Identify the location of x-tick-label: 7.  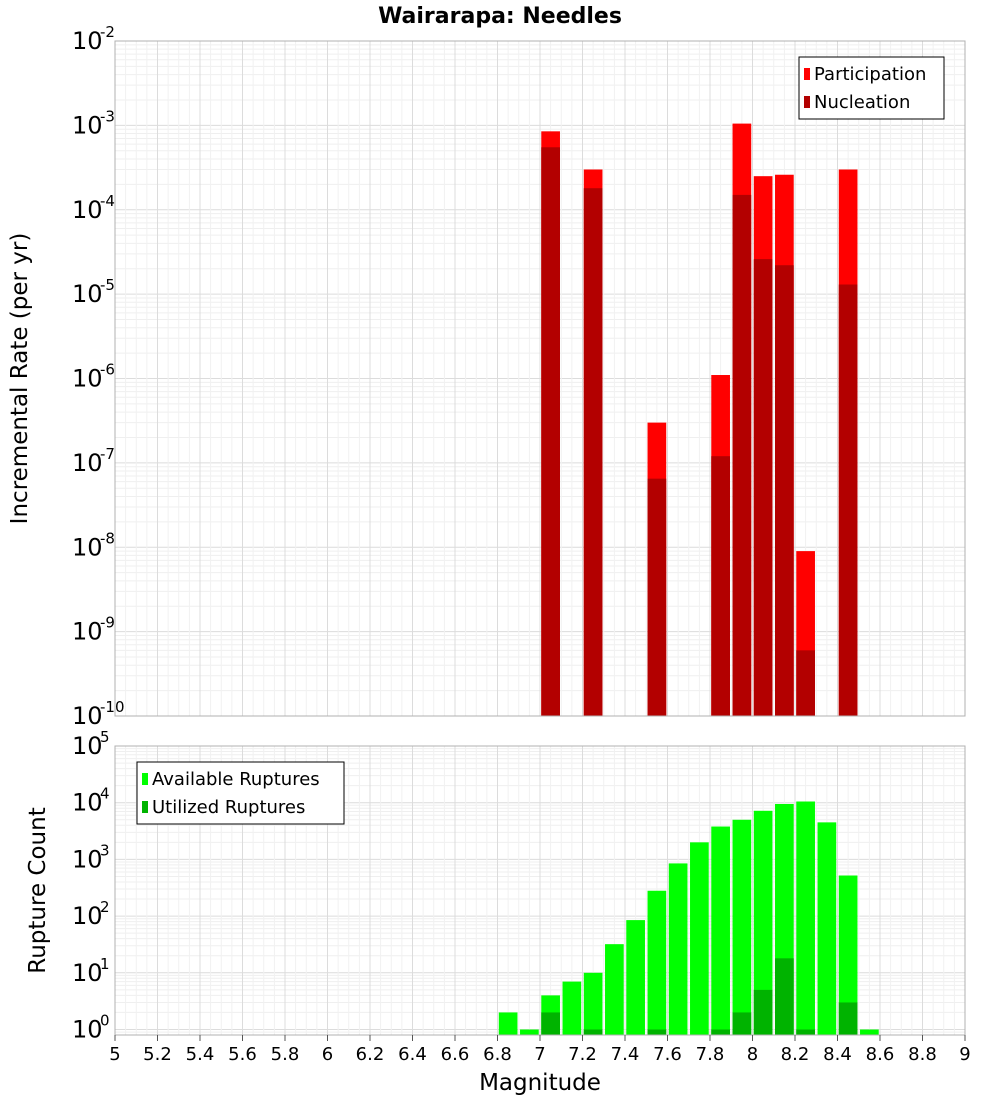
(539, 1054).